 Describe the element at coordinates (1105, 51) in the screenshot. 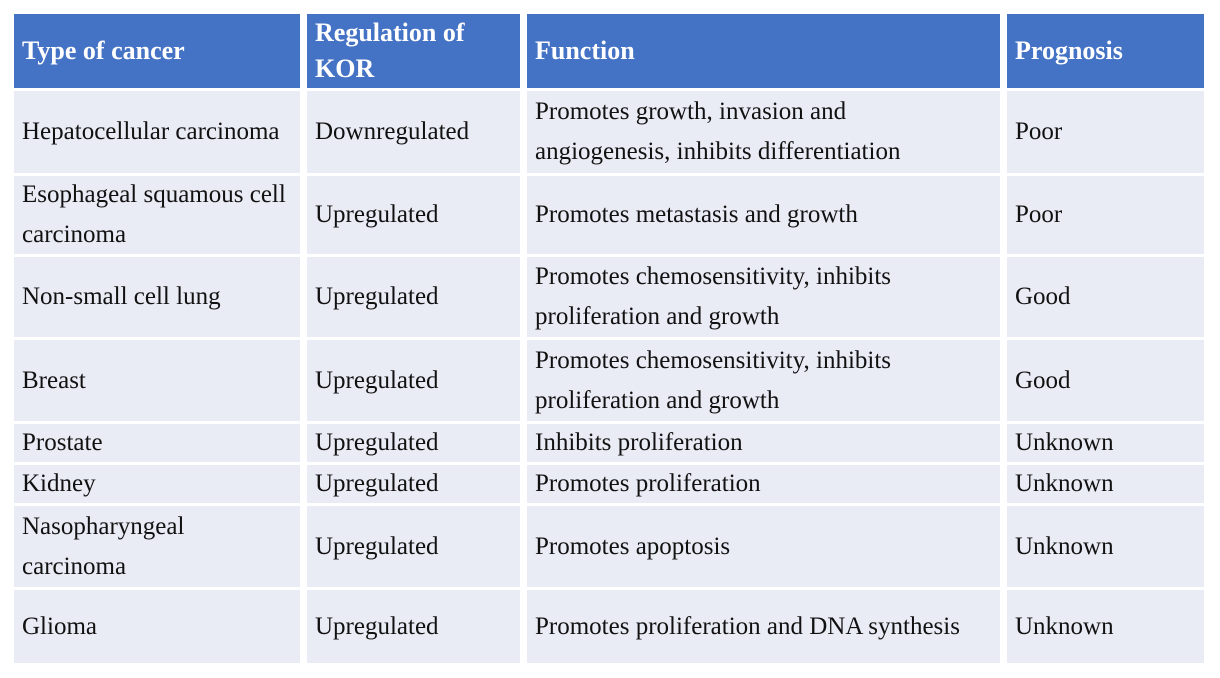

I see `column-header-prognosis: Prognosis` at that location.